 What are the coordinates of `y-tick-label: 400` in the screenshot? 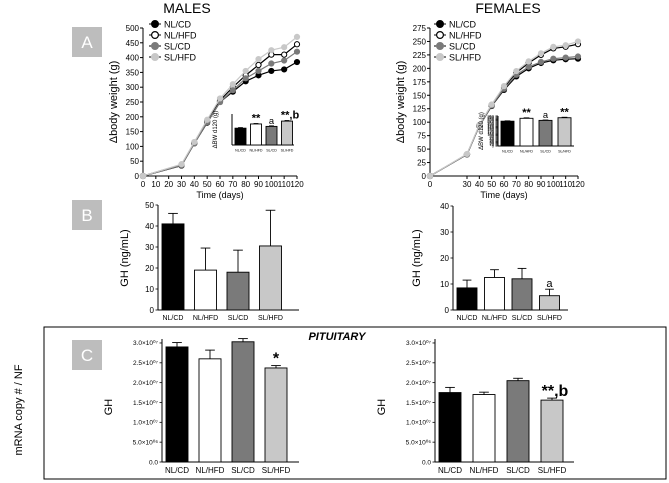 It's located at (133, 58).